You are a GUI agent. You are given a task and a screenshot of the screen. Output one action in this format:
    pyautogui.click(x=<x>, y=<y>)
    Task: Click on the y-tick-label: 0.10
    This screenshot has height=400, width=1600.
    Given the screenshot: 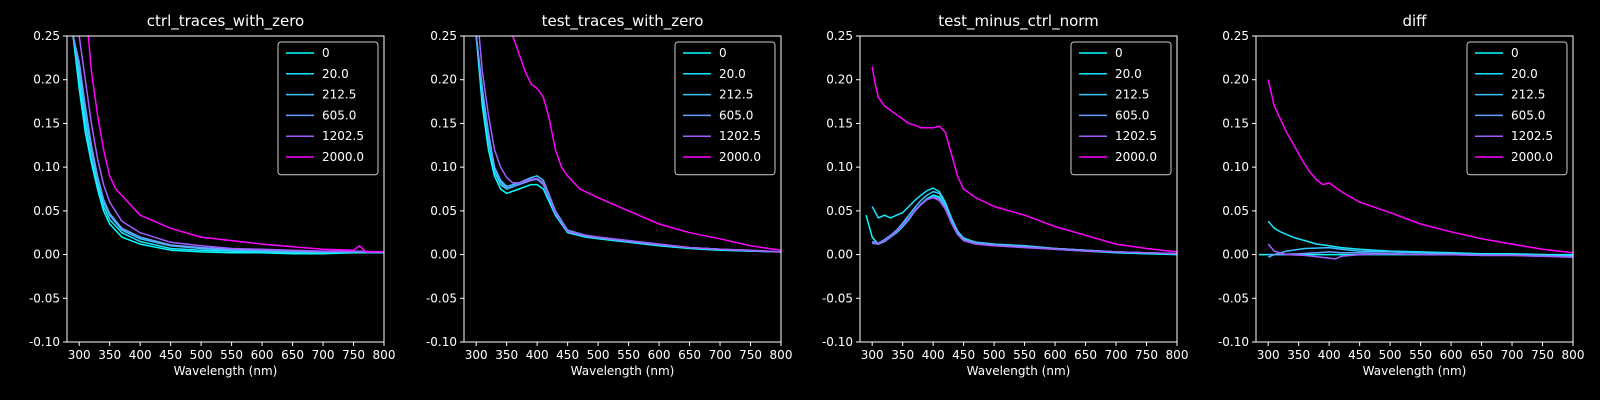 What is the action you would take?
    pyautogui.click(x=443, y=167)
    